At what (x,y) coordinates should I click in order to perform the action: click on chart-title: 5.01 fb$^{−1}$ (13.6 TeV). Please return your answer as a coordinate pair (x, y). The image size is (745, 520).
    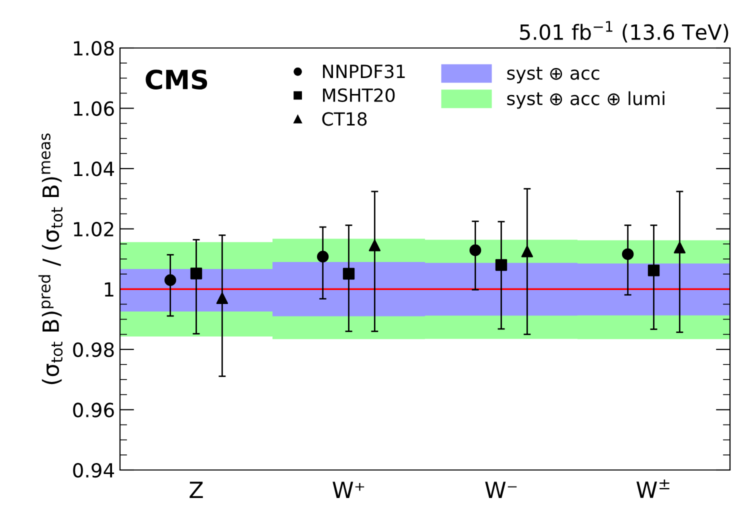
    Looking at the image, I should click on (624, 31).